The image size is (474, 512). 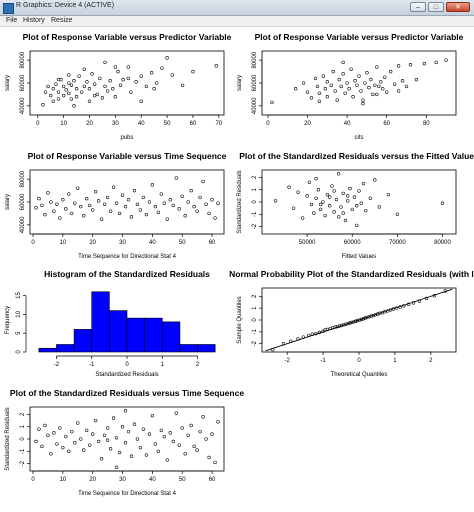 I want to click on y-axis-label: Frequency, so click(x=8, y=320).